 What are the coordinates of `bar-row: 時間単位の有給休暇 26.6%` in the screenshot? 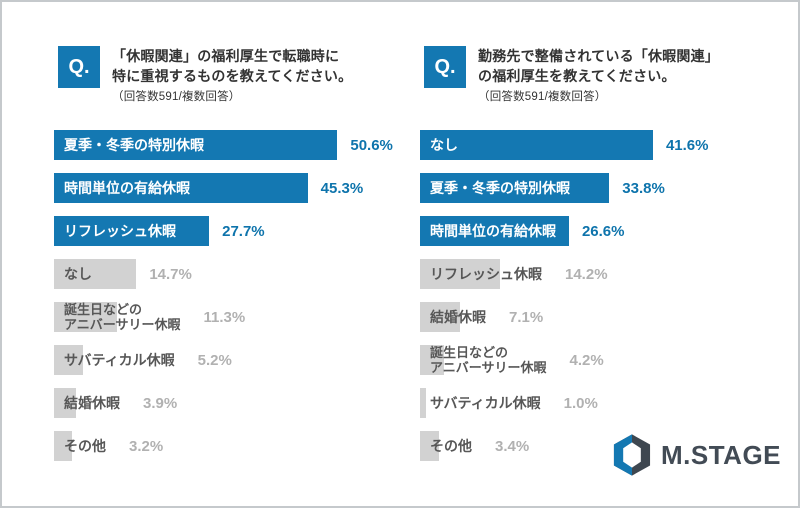 It's located at (602, 231).